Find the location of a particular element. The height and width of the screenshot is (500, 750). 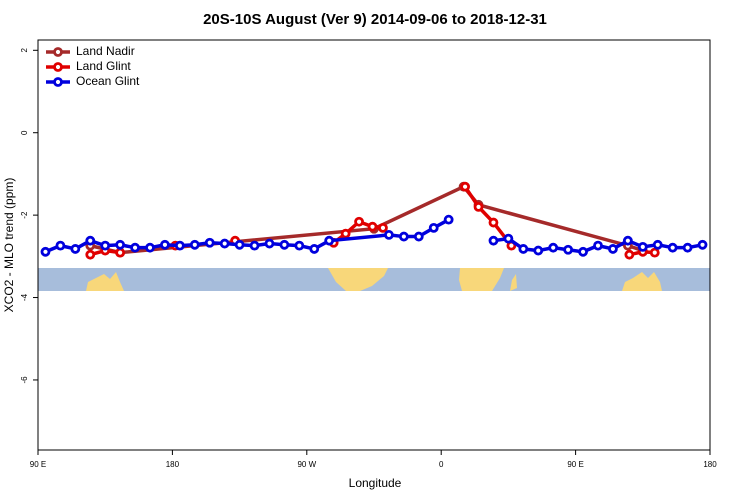

y-tick-label: -4 is located at coordinates (24, 297).